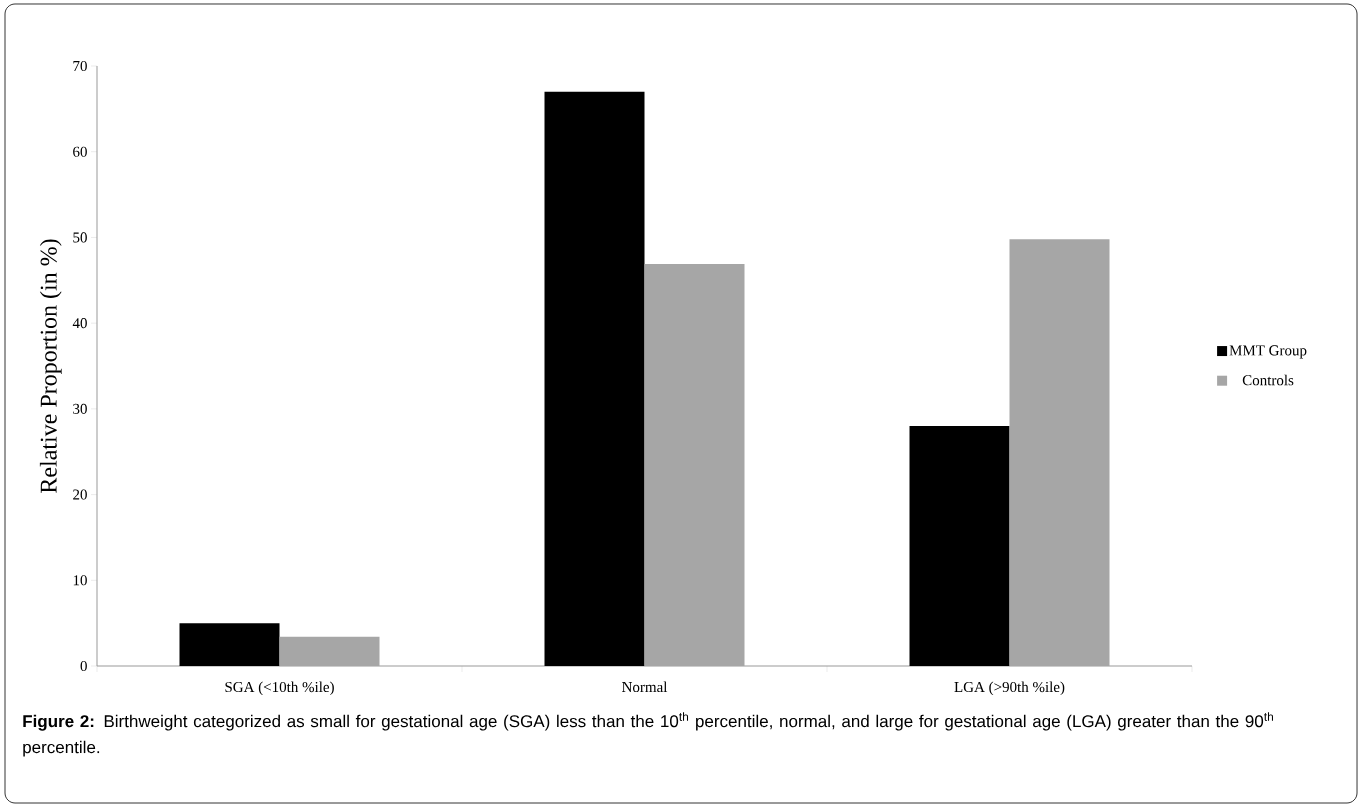 The image size is (1362, 807). What do you see at coordinates (83, 666) in the screenshot?
I see `y-tick-label: 0` at bounding box center [83, 666].